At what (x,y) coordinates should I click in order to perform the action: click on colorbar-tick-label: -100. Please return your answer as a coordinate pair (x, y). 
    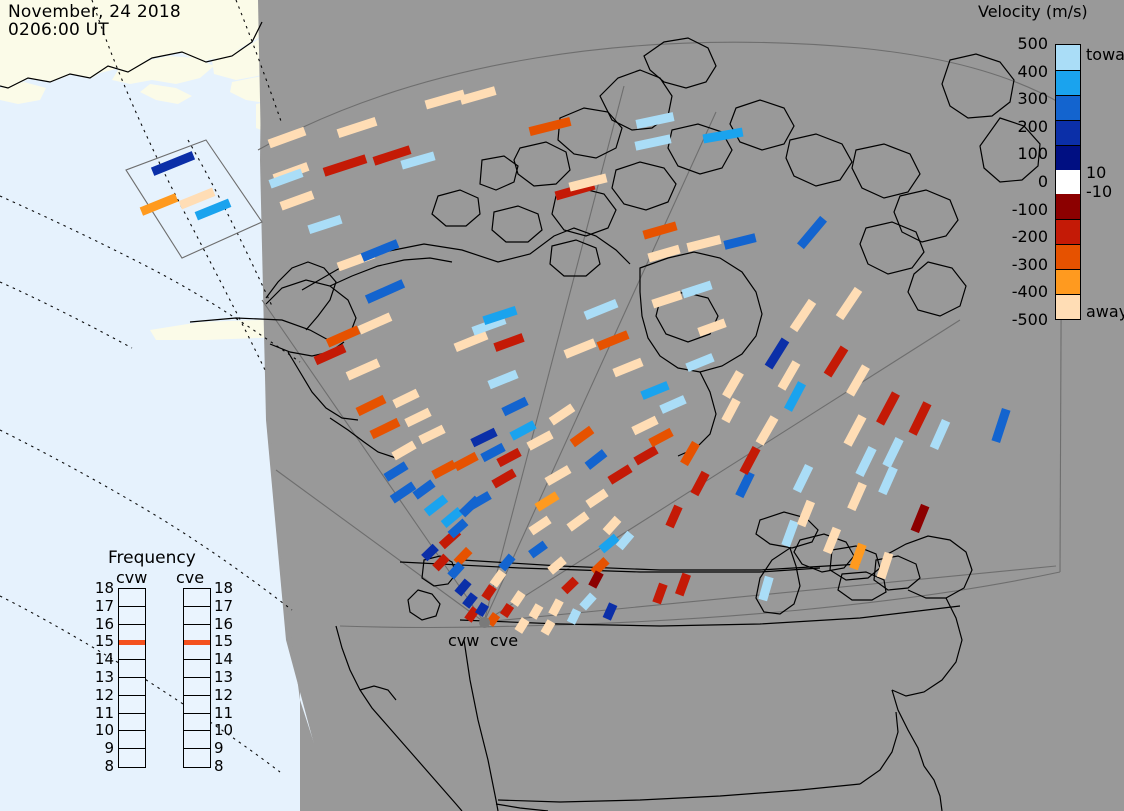
    Looking at the image, I should click on (1029, 209).